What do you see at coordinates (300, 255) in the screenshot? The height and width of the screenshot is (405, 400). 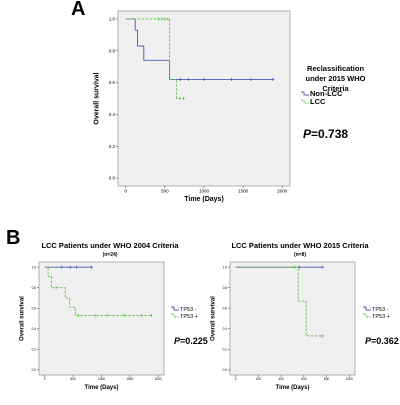 I see `chart-b2-n: (n=8)` at bounding box center [300, 255].